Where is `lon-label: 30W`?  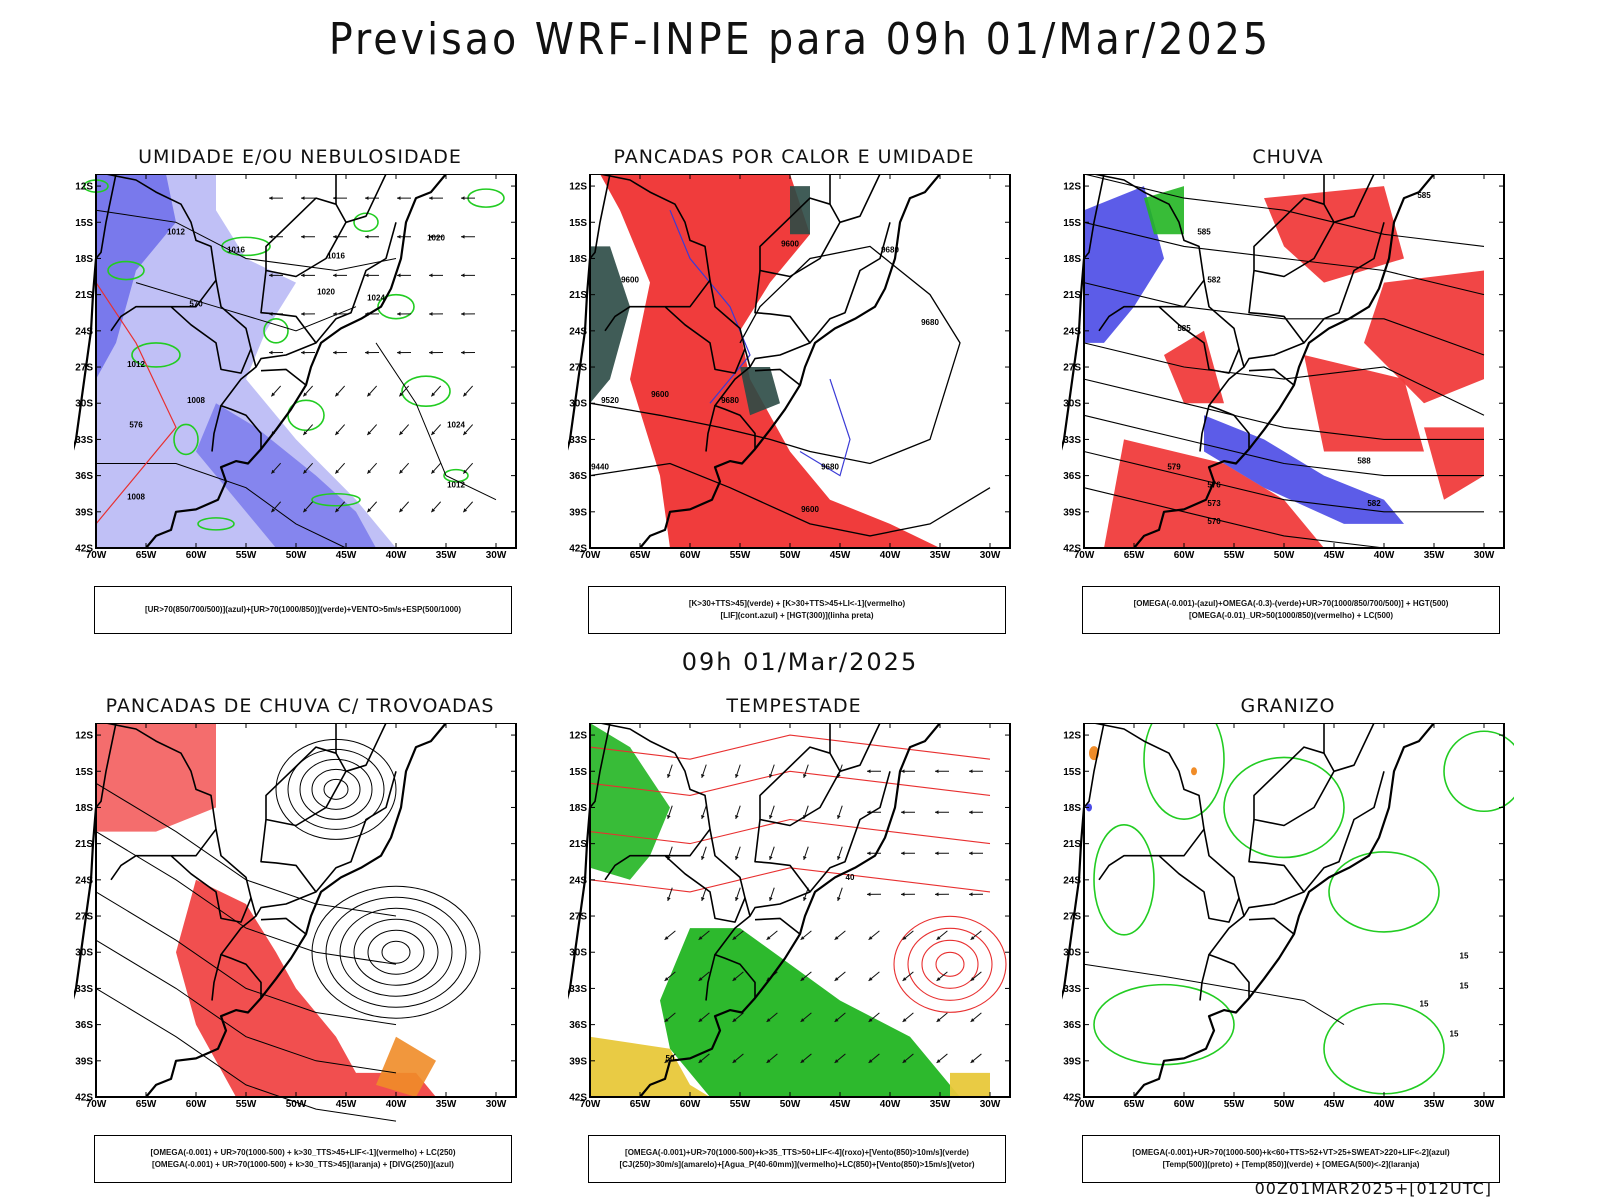
lon-label: 30W is located at coordinates (496, 1104).